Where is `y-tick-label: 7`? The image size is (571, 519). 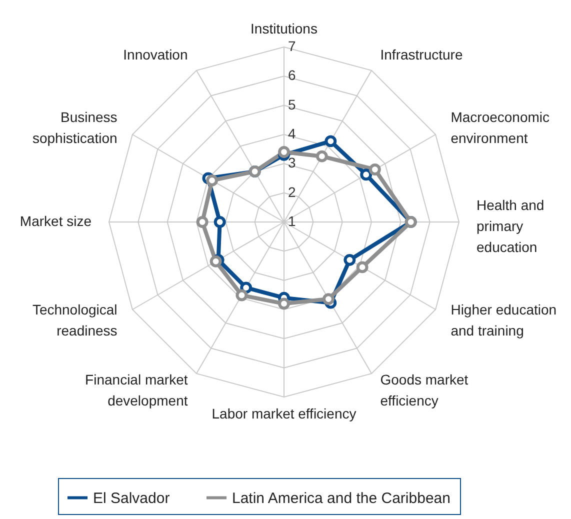 y-tick-label: 7 is located at coordinates (292, 46).